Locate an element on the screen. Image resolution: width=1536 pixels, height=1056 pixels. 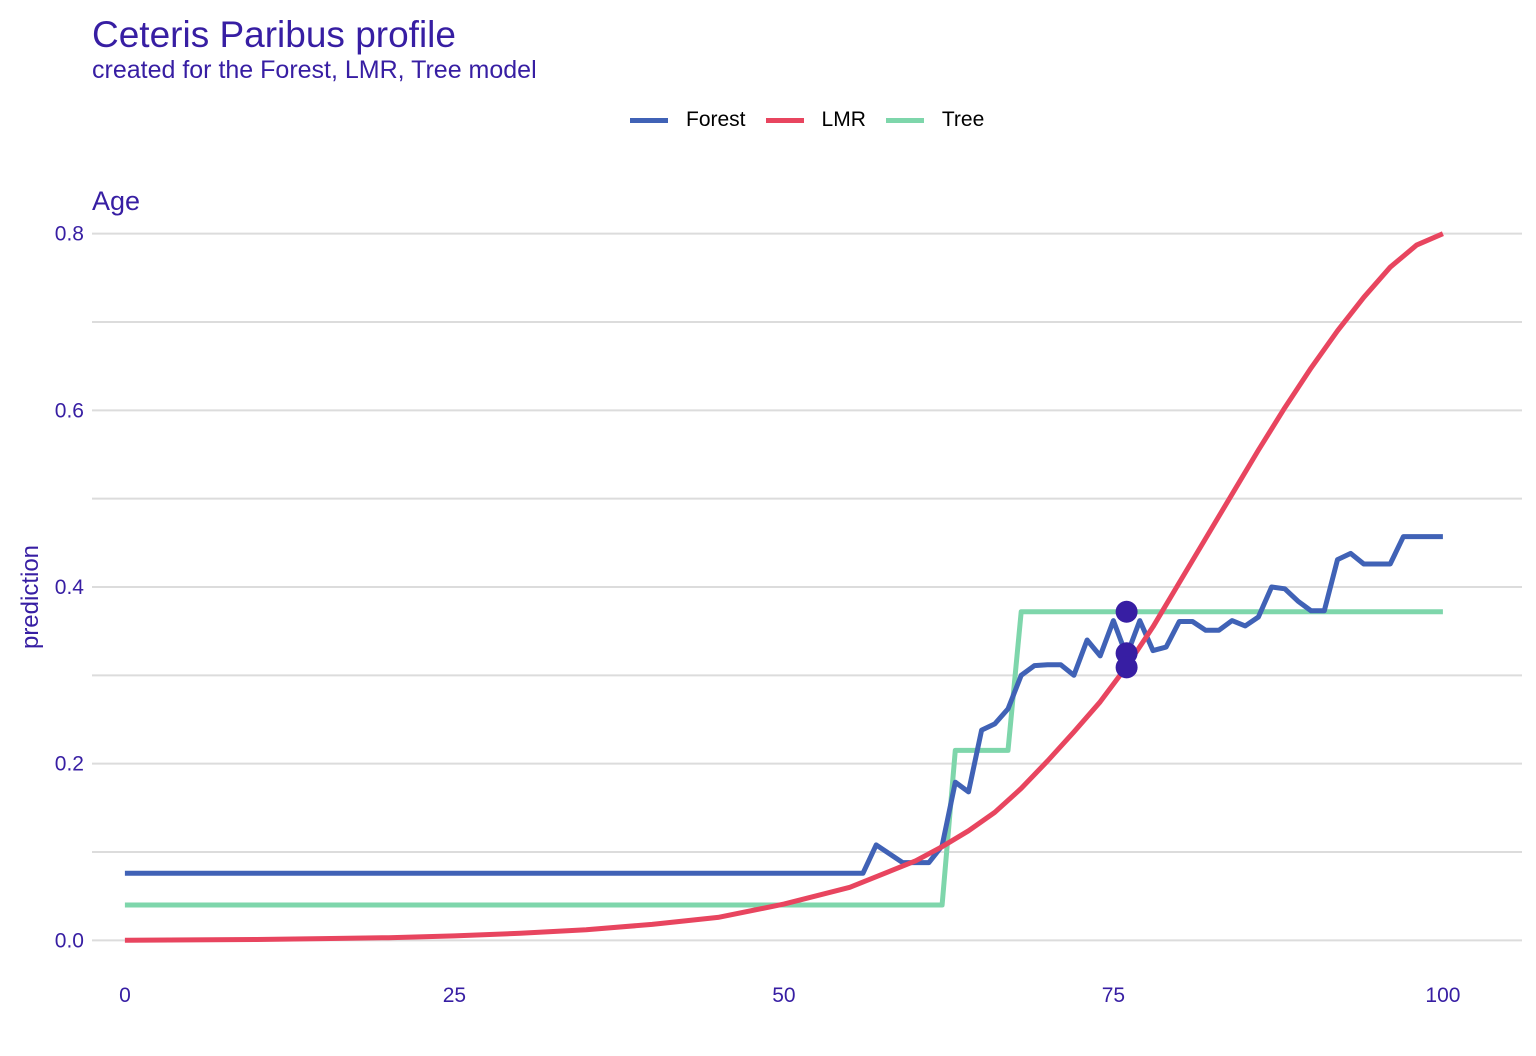
x-tick-label: 50 is located at coordinates (783, 995).